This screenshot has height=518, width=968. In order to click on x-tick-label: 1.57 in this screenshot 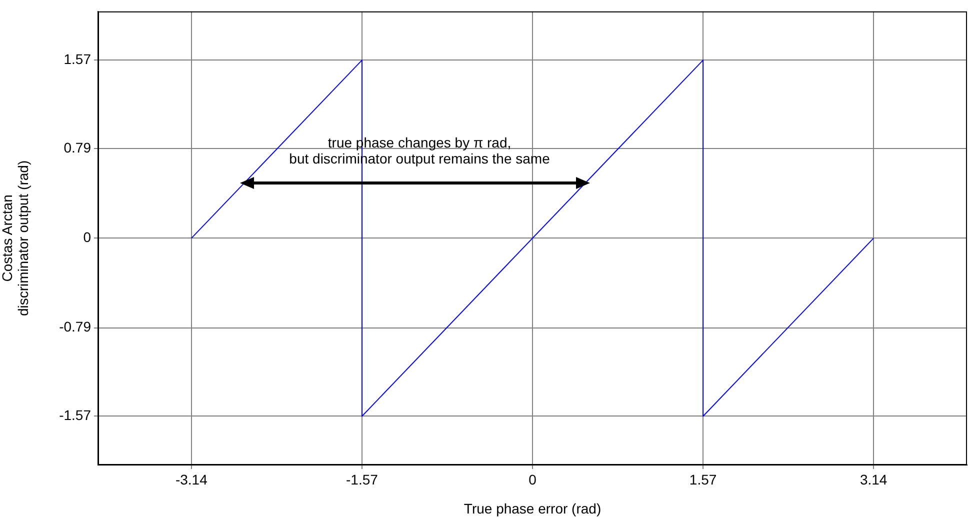, I will do `click(703, 479)`.